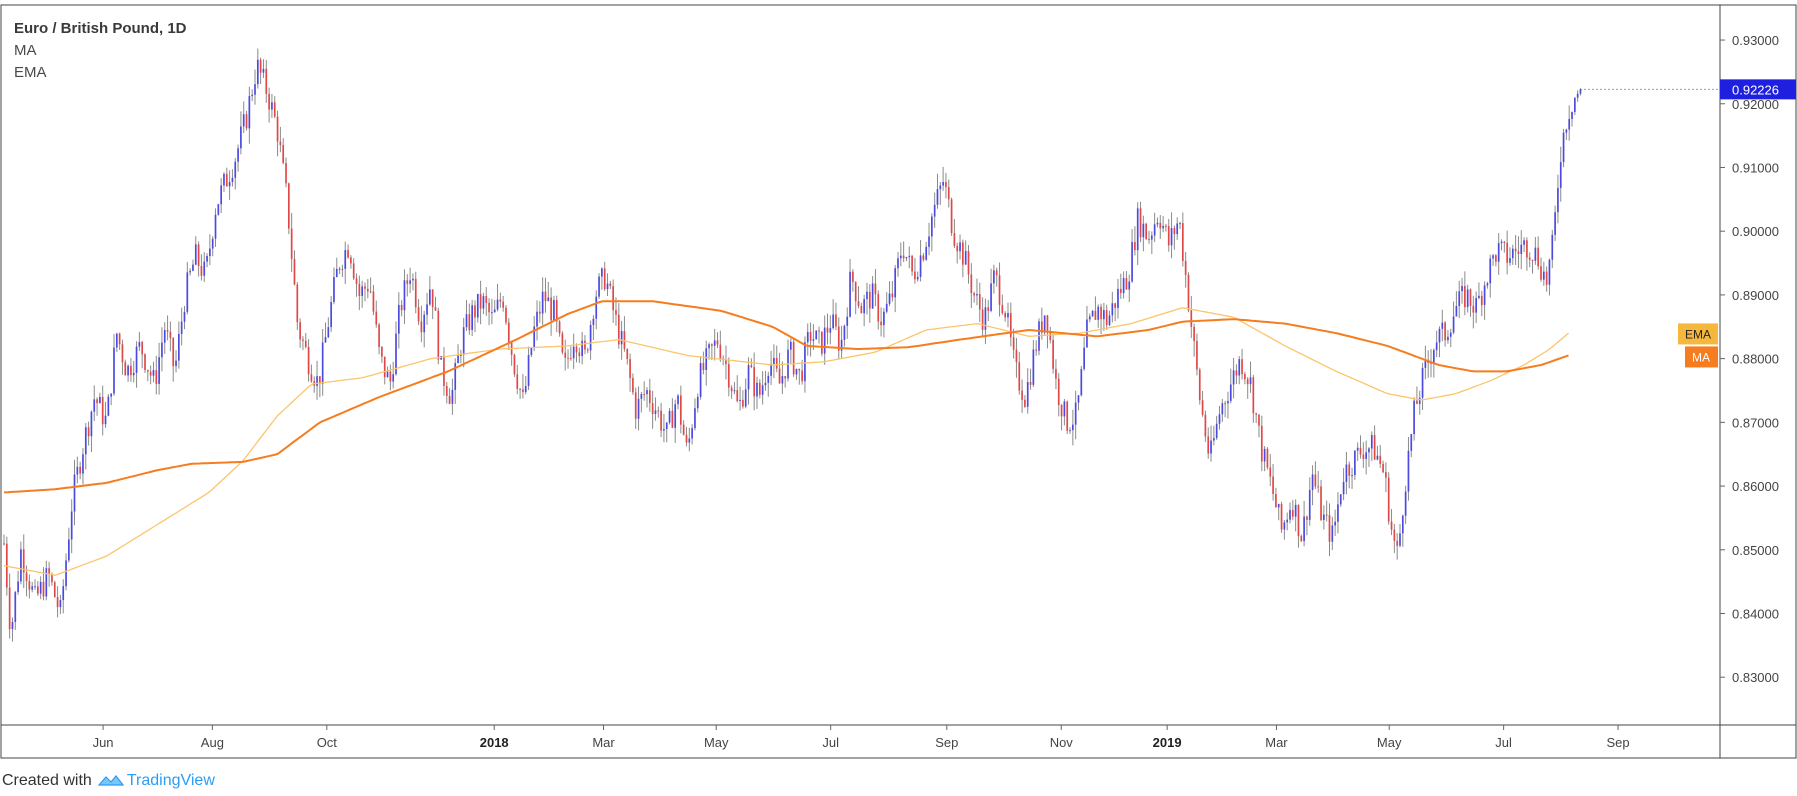 The width and height of the screenshot is (1797, 796). Describe the element at coordinates (30, 72) in the screenshot. I see `legend-ema: EMA` at that location.